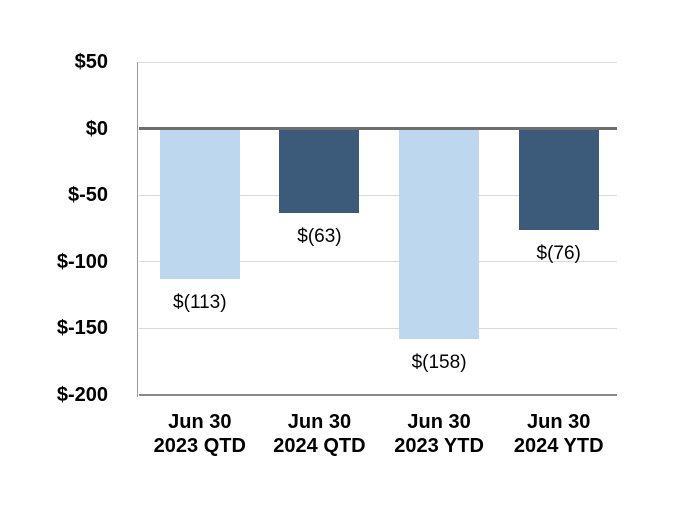 This screenshot has width=680, height=518. I want to click on zero-axis-line, so click(377, 128).